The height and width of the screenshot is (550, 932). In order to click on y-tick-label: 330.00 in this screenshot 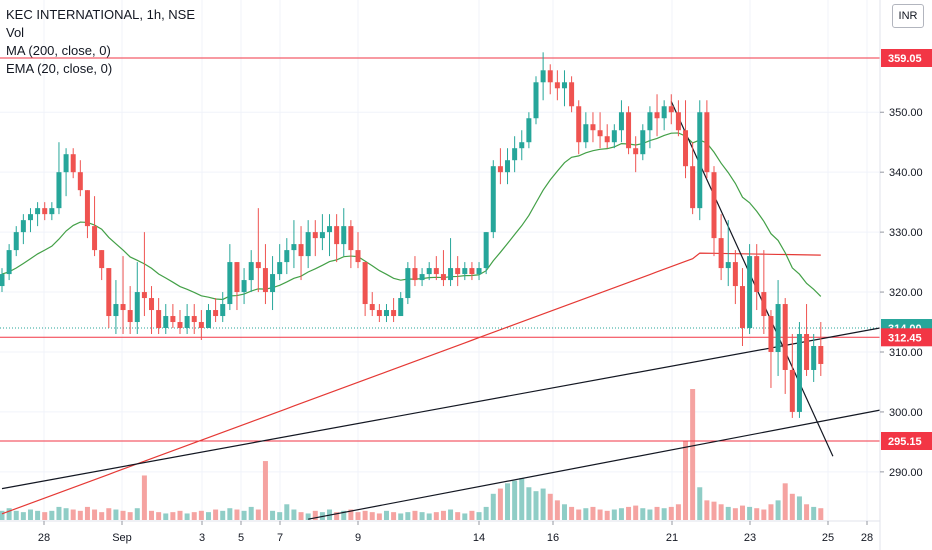, I will do `click(906, 233)`.